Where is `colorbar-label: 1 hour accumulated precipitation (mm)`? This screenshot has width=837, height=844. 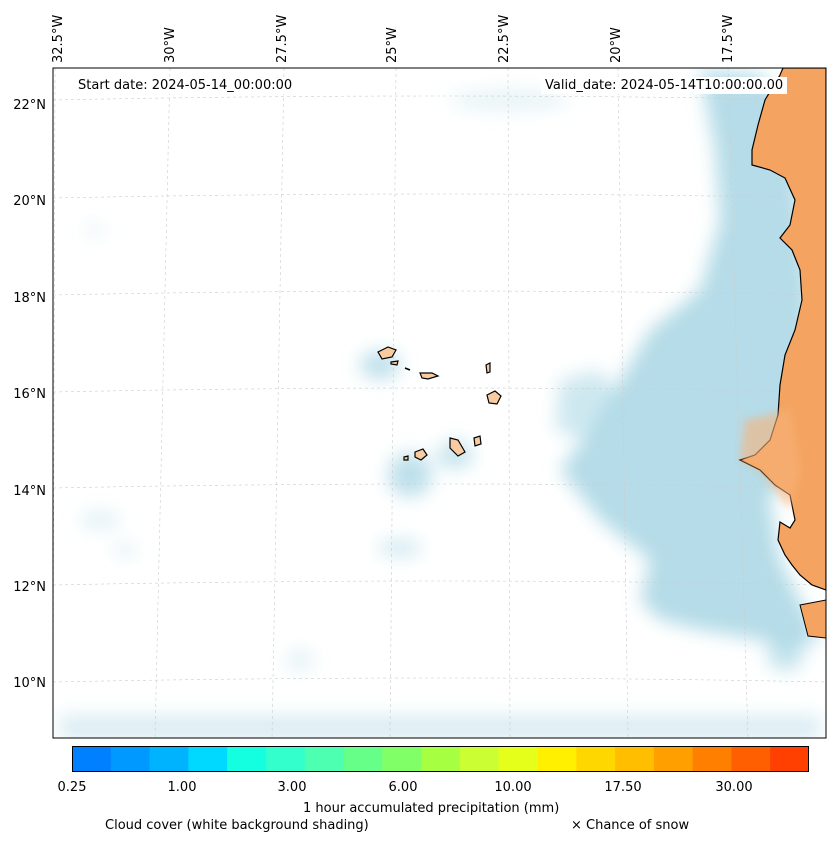 colorbar-label: 1 hour accumulated precipitation (mm) is located at coordinates (431, 808).